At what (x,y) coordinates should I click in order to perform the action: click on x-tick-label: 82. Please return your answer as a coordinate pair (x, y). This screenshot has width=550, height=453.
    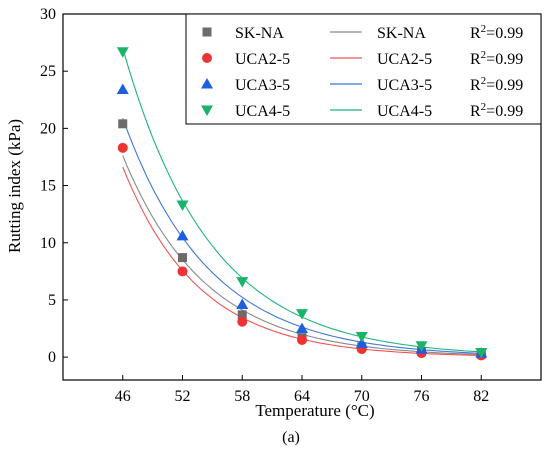
    Looking at the image, I should click on (481, 396).